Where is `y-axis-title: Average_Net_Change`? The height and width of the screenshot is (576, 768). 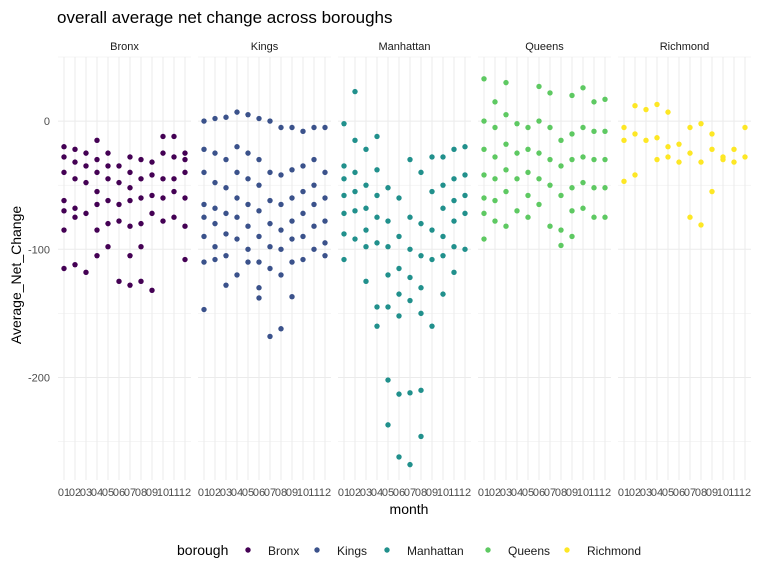 y-axis-title: Average_Net_Change is located at coordinates (16, 275).